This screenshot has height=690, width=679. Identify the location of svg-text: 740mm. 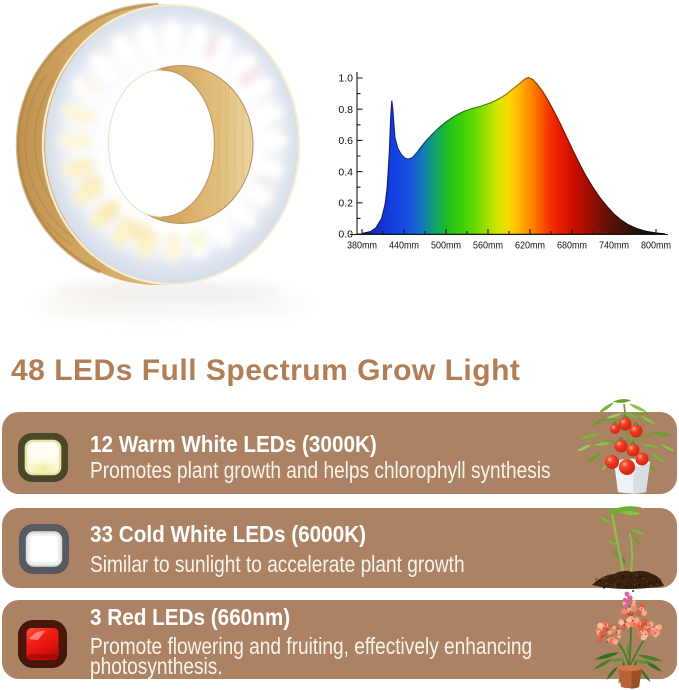
(614, 246).